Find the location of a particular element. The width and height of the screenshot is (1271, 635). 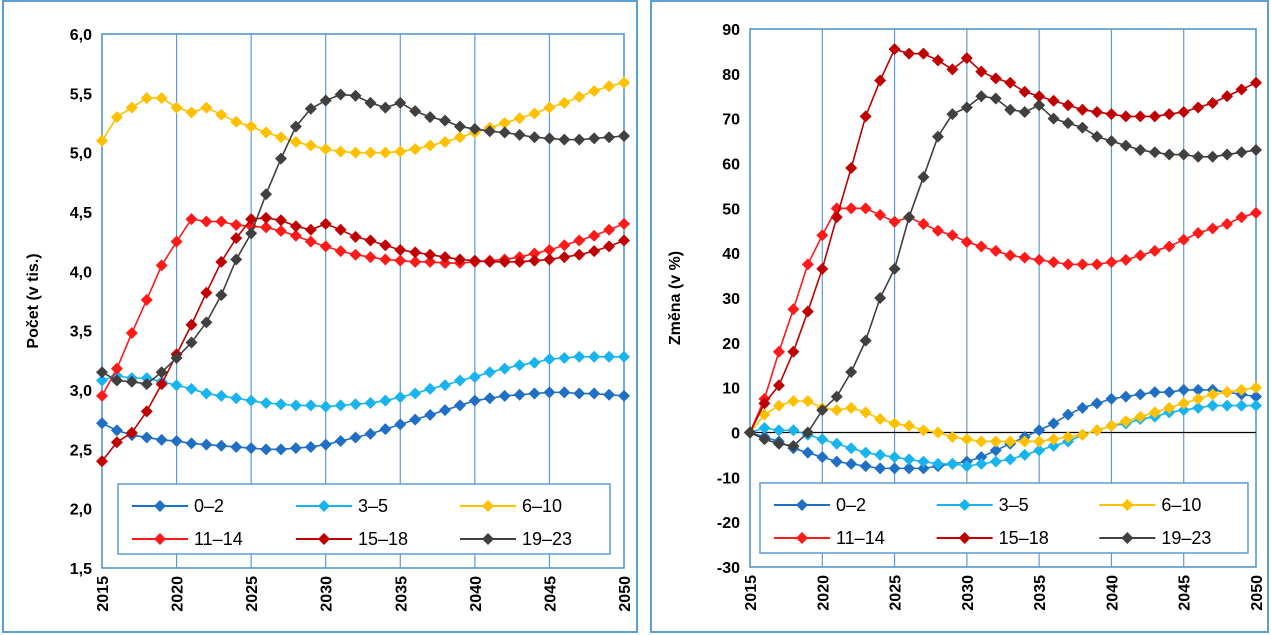

legend-label: 0–2 is located at coordinates (851, 505).